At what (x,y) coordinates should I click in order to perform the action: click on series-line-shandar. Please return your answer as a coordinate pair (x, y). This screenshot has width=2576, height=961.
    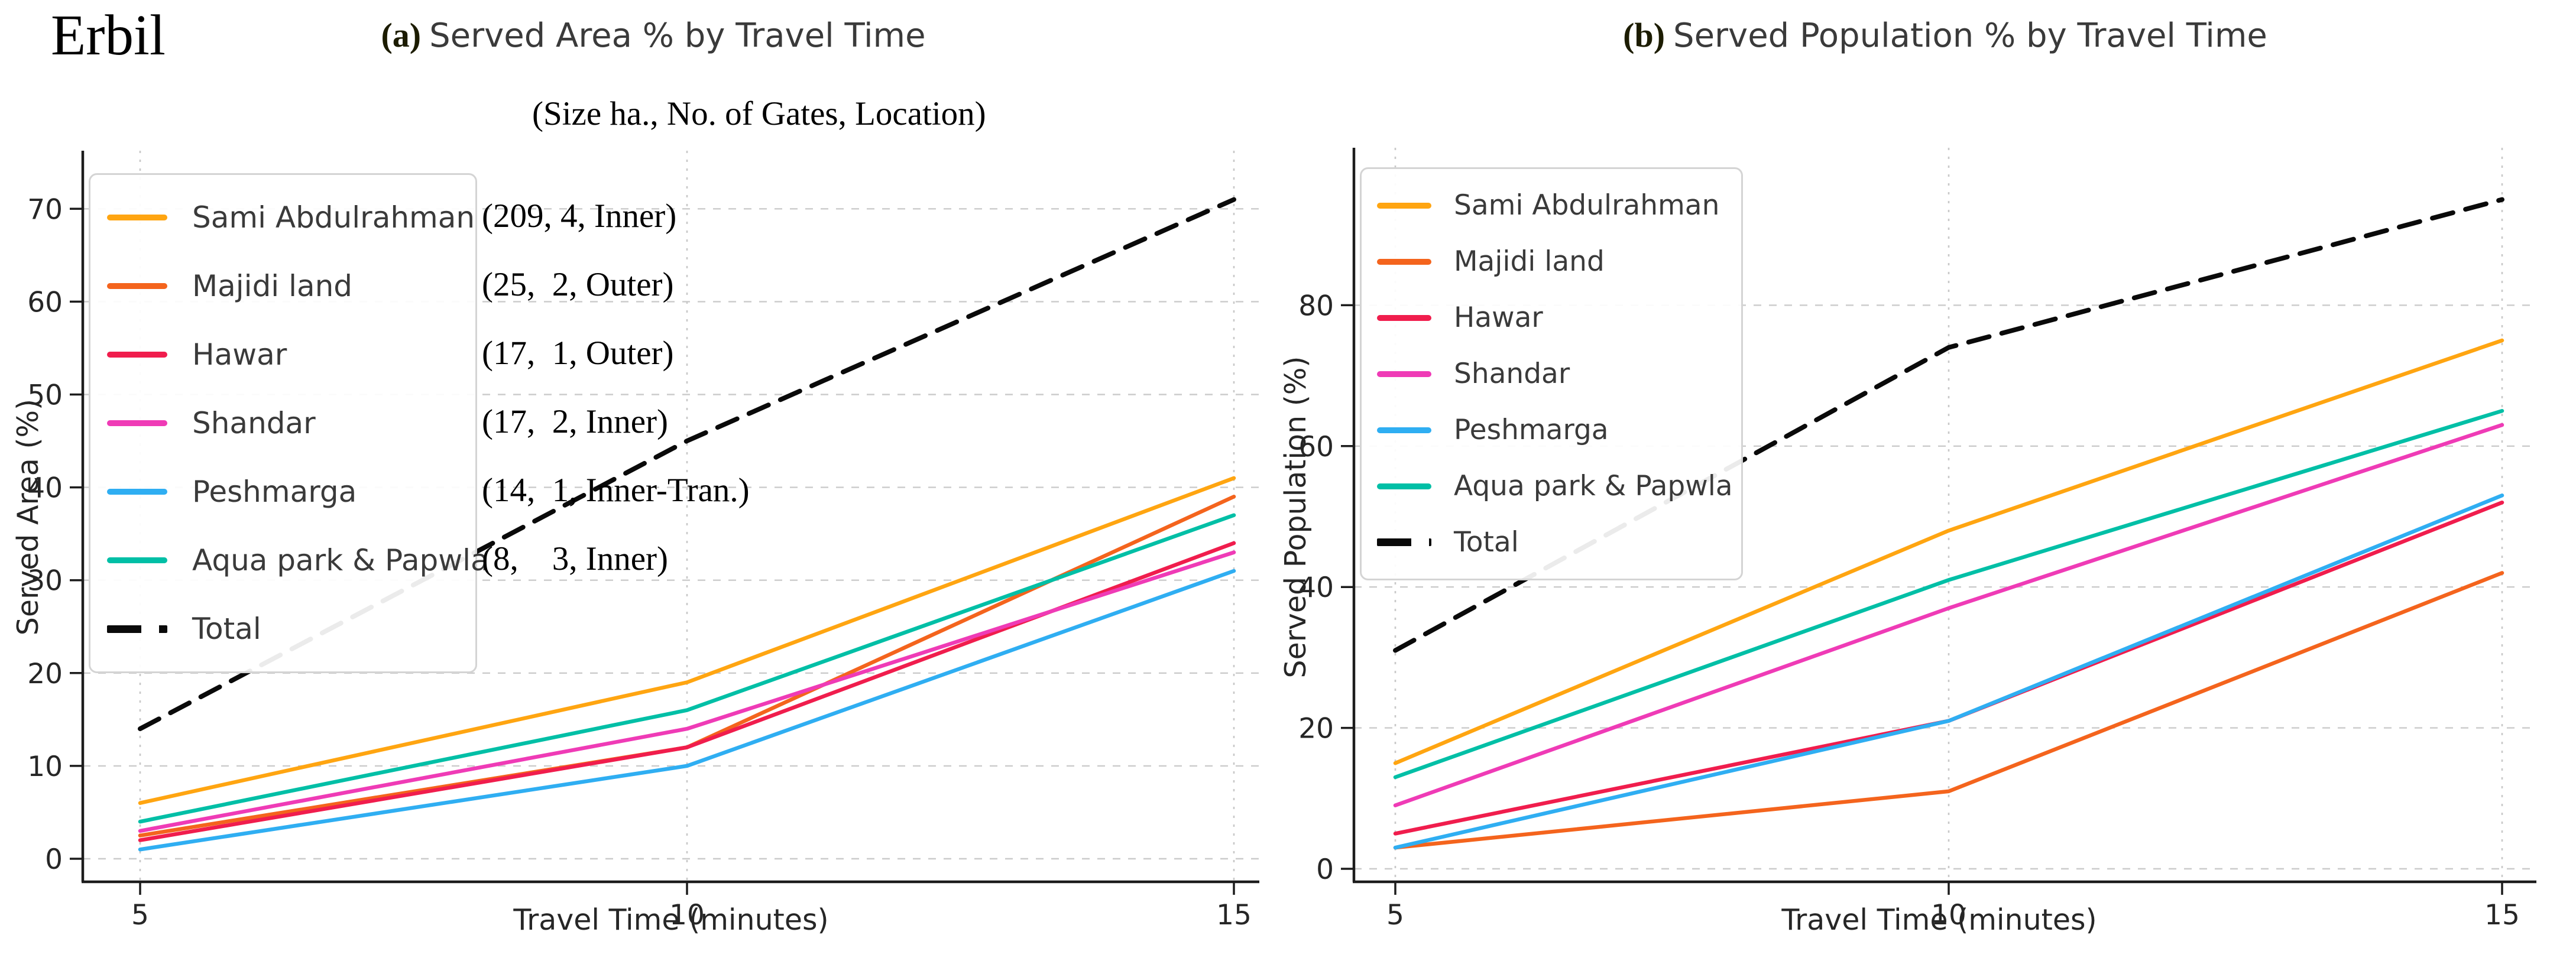
    Looking at the image, I should click on (687, 691).